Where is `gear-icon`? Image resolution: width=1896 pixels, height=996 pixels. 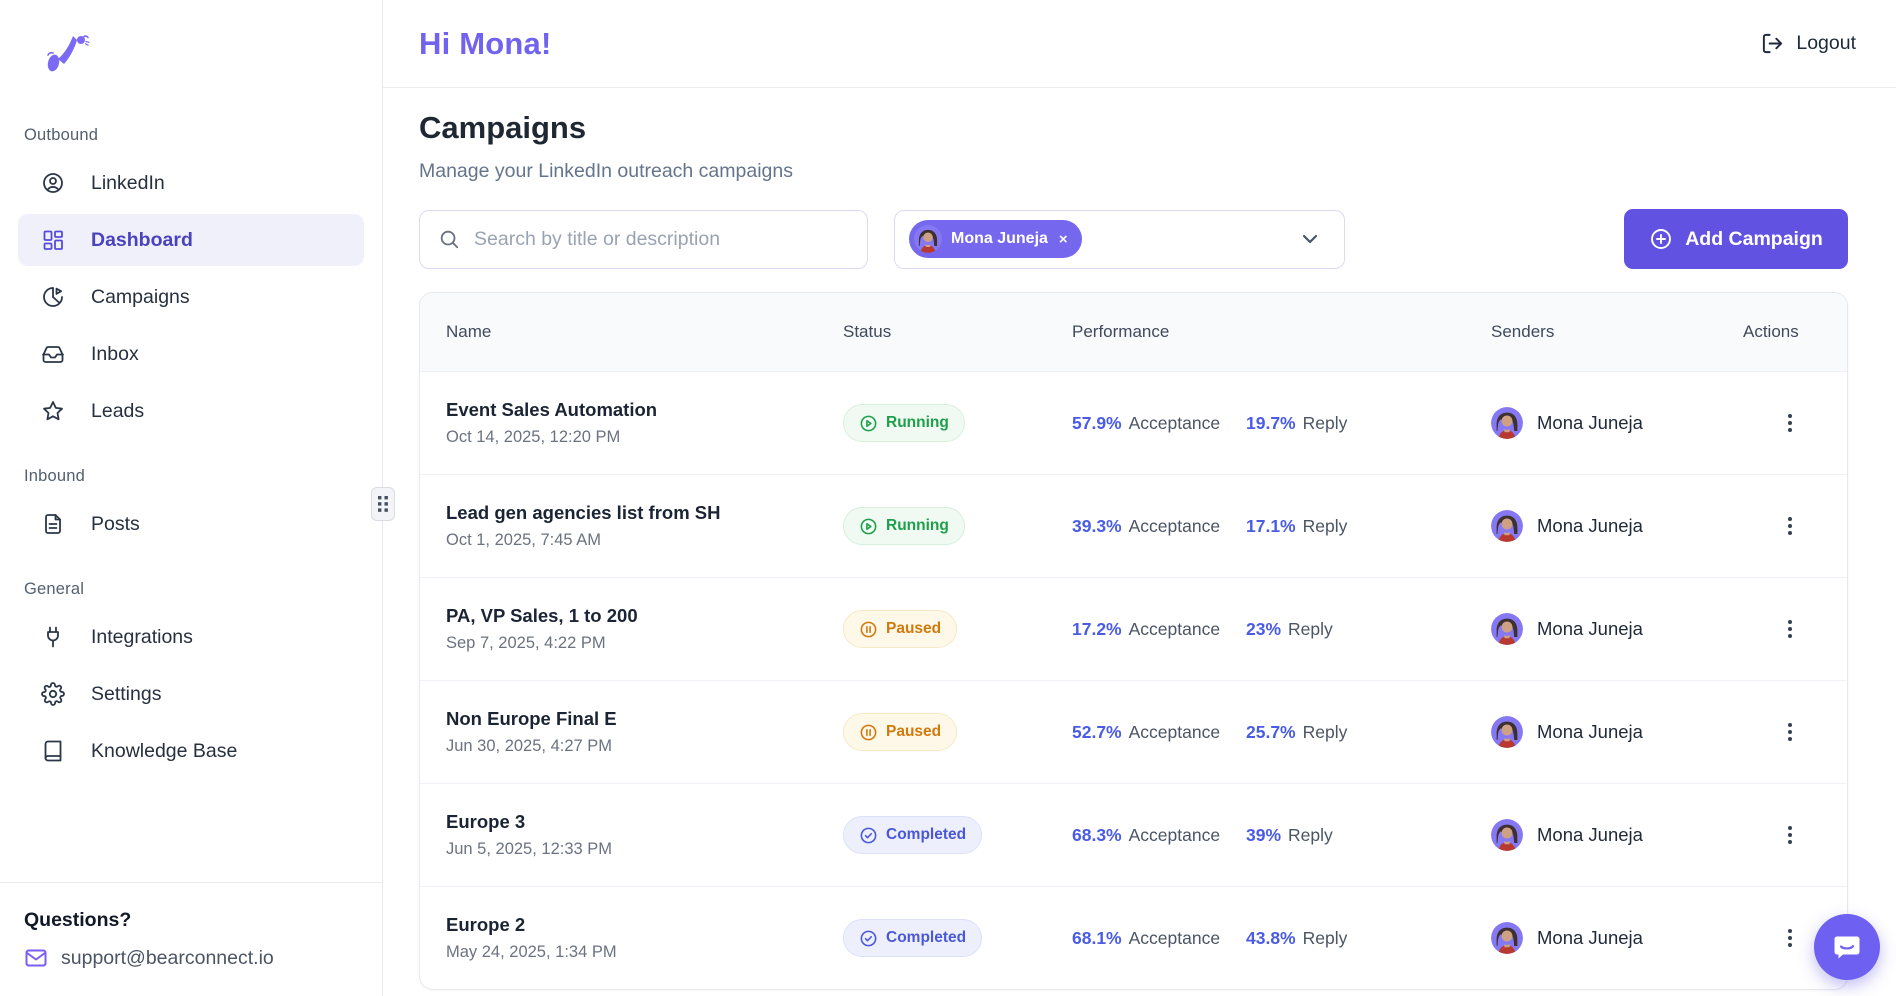
gear-icon is located at coordinates (53, 694).